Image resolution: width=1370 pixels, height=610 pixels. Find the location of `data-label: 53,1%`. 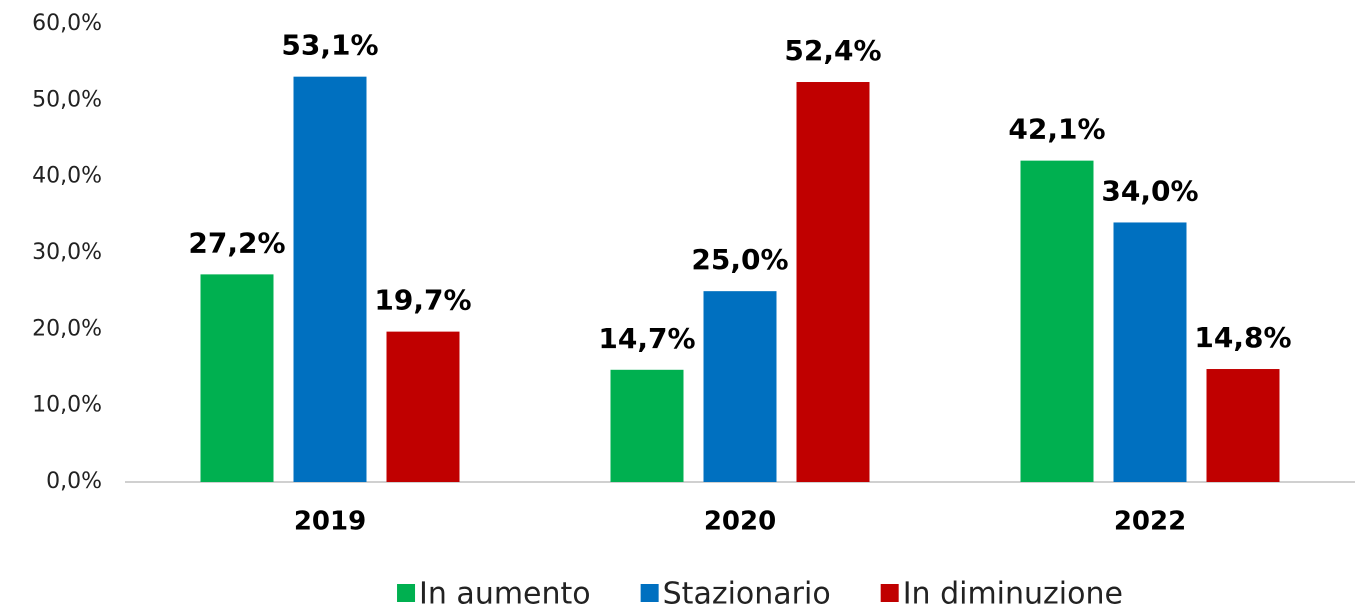

data-label: 53,1% is located at coordinates (329, 45).